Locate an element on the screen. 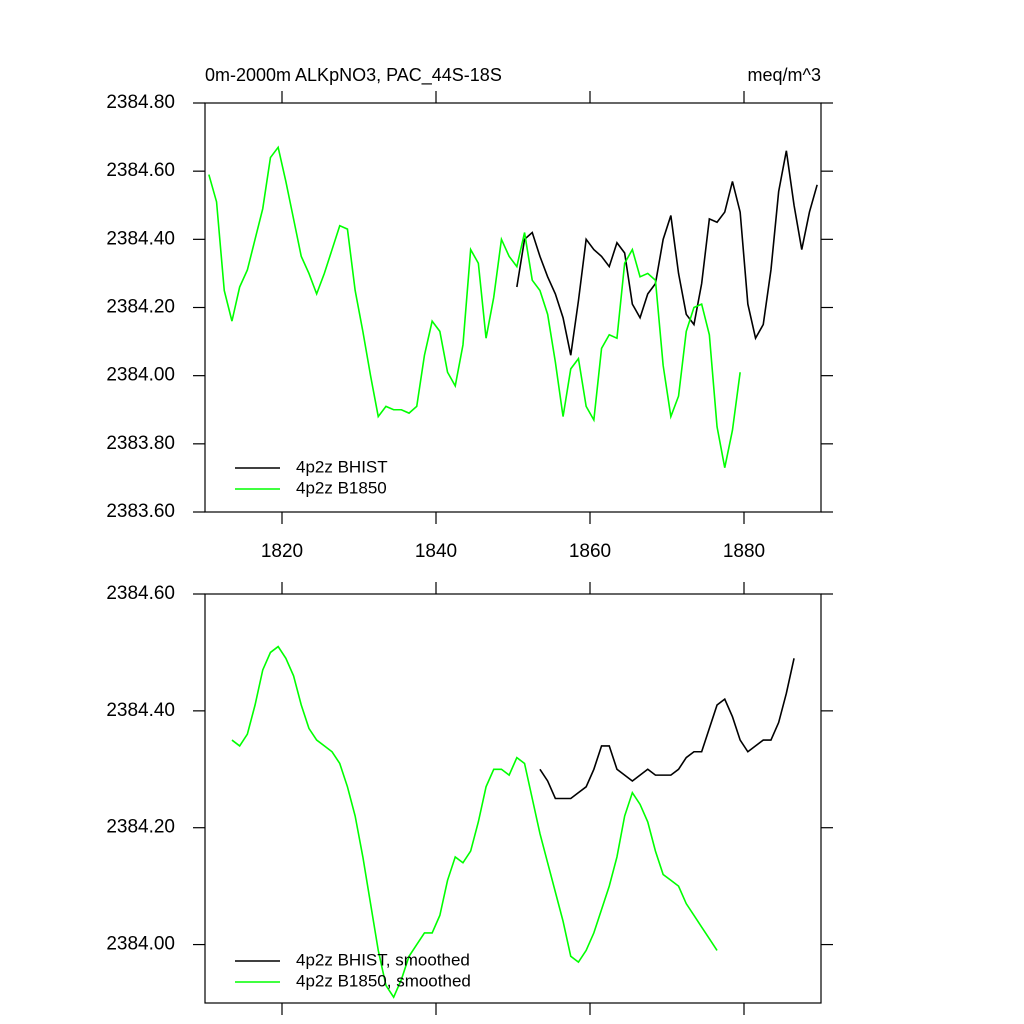  y-tick-label: 2383.60 is located at coordinates (140, 511).